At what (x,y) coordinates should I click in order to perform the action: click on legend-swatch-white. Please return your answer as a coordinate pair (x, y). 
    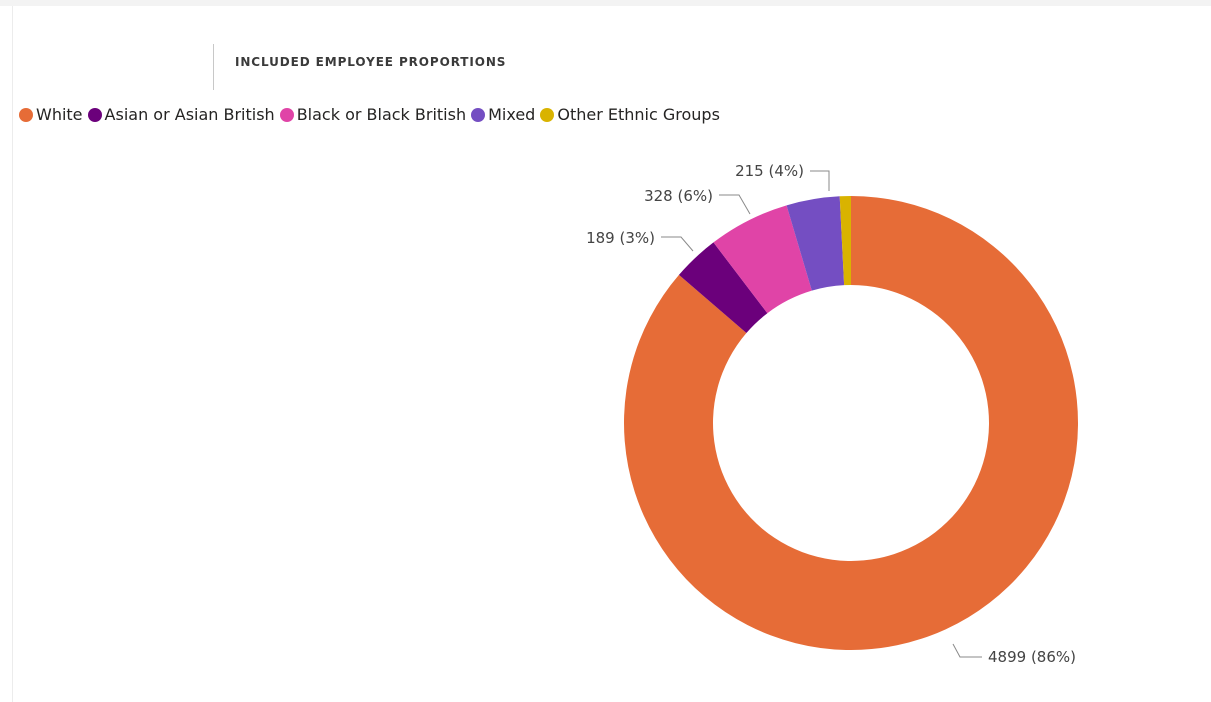
    Looking at the image, I should click on (26, 114).